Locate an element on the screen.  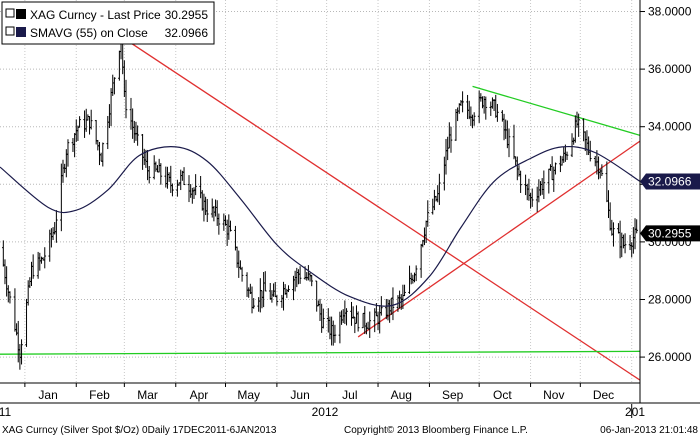
legend-box is located at coordinates (108, 23).